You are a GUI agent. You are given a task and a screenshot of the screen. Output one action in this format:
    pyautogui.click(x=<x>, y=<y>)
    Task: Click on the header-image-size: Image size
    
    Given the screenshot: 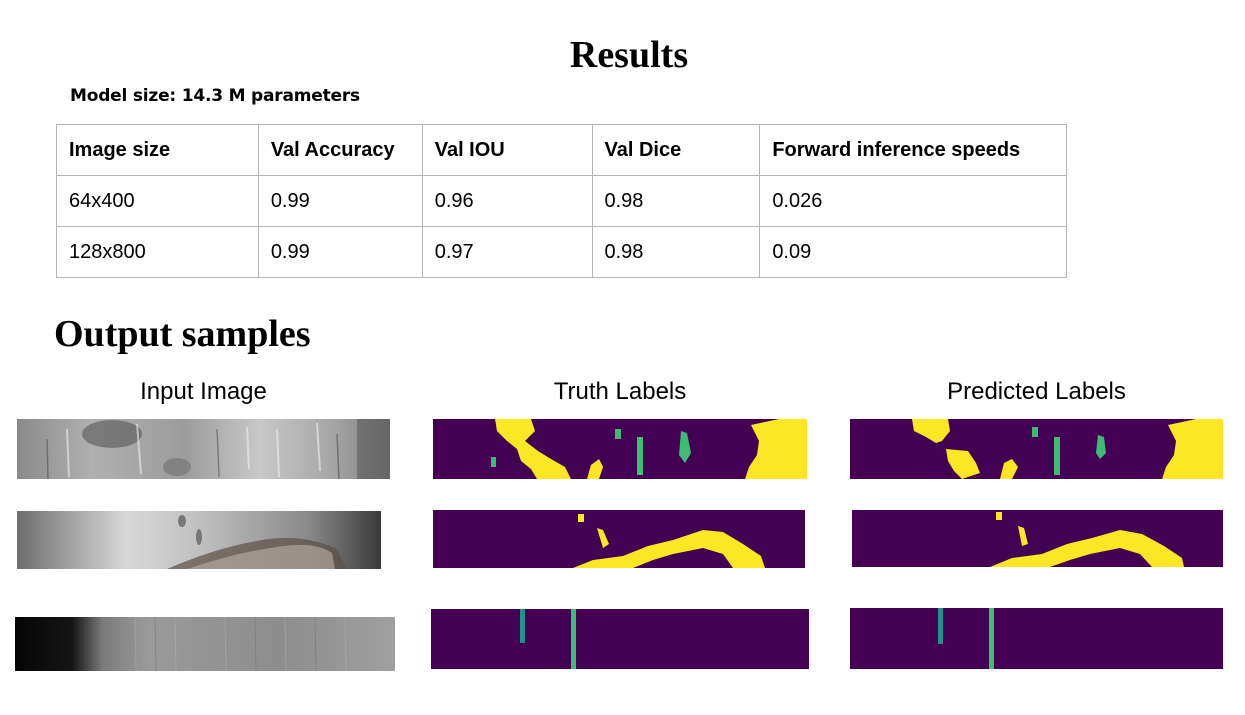 What is the action you would take?
    pyautogui.click(x=157, y=150)
    